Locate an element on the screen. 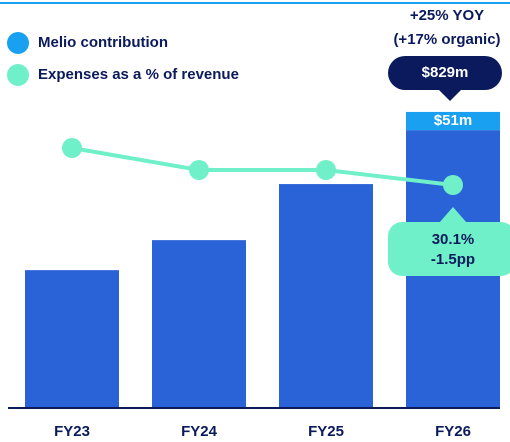 The image size is (510, 442). total-pointer is located at coordinates (450, 95).